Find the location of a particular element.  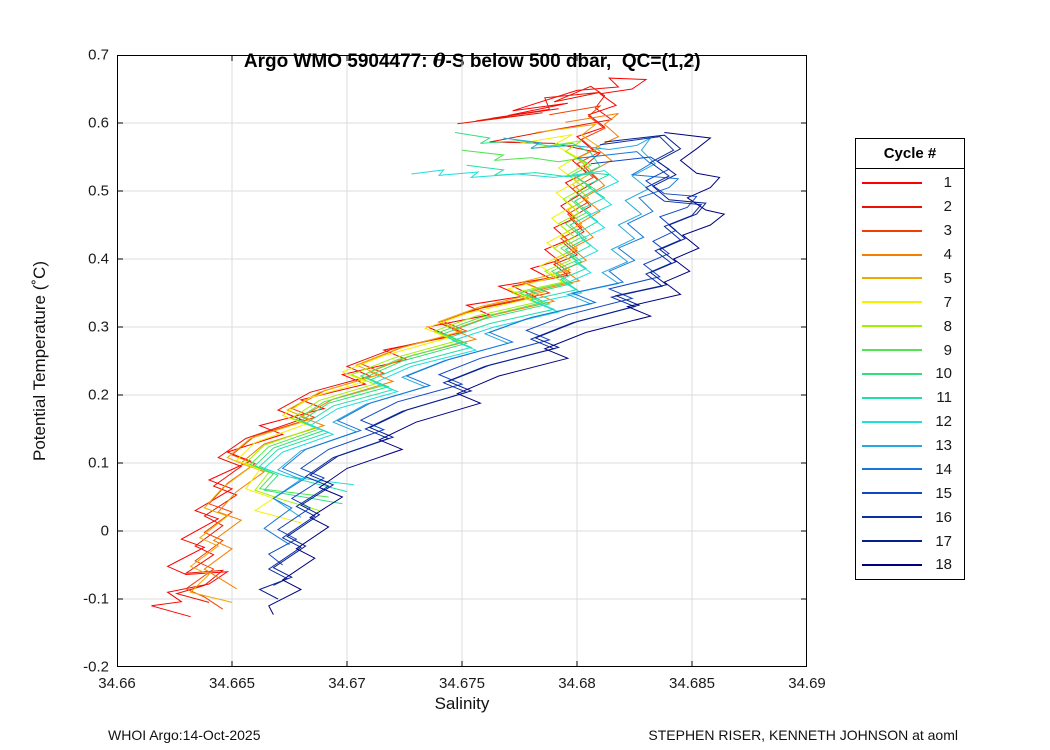

legend-cycle-label: 12 is located at coordinates (943, 422).